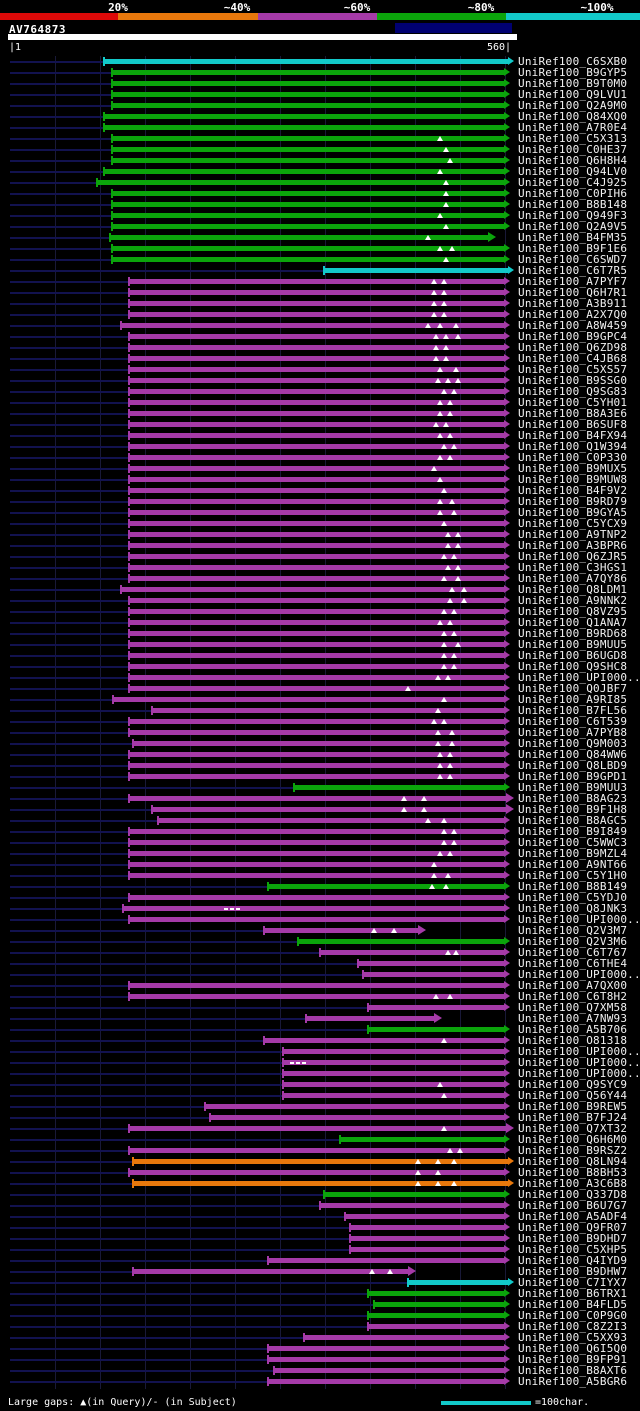 The height and width of the screenshot is (1411, 640). I want to click on hit-label: UniRef100_Q7XT32, so click(573, 1128).